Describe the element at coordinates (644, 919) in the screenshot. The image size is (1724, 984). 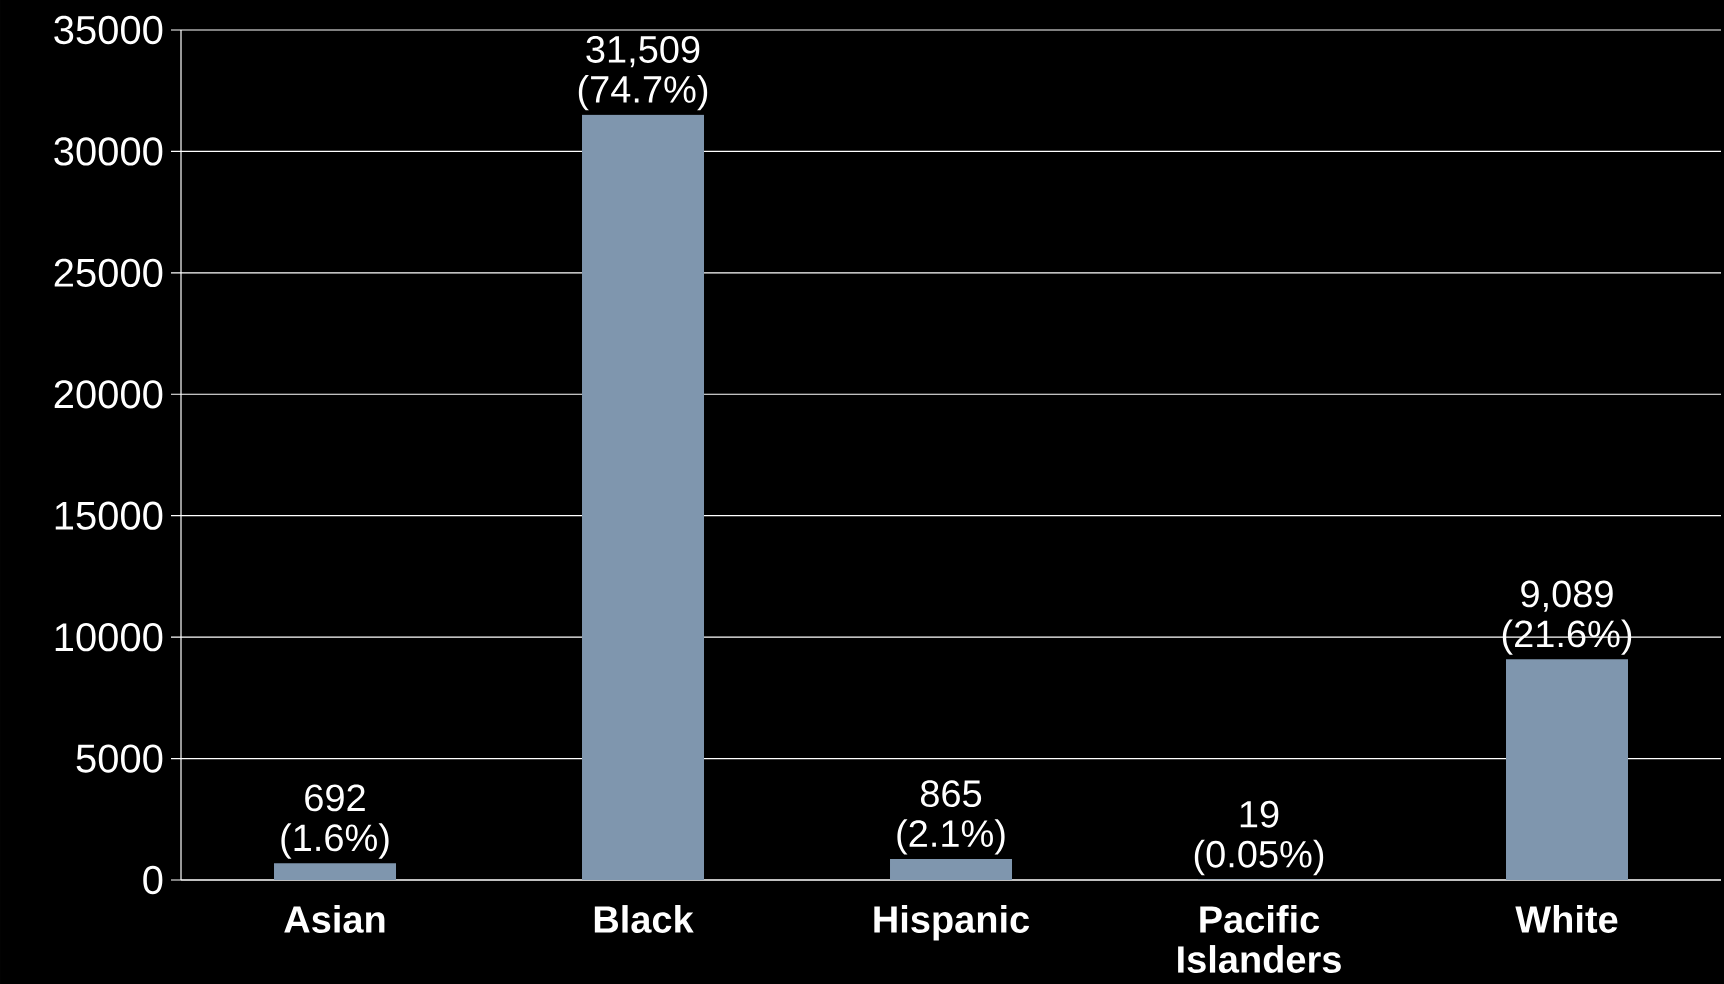
I see `x-tick-label: Black` at that location.